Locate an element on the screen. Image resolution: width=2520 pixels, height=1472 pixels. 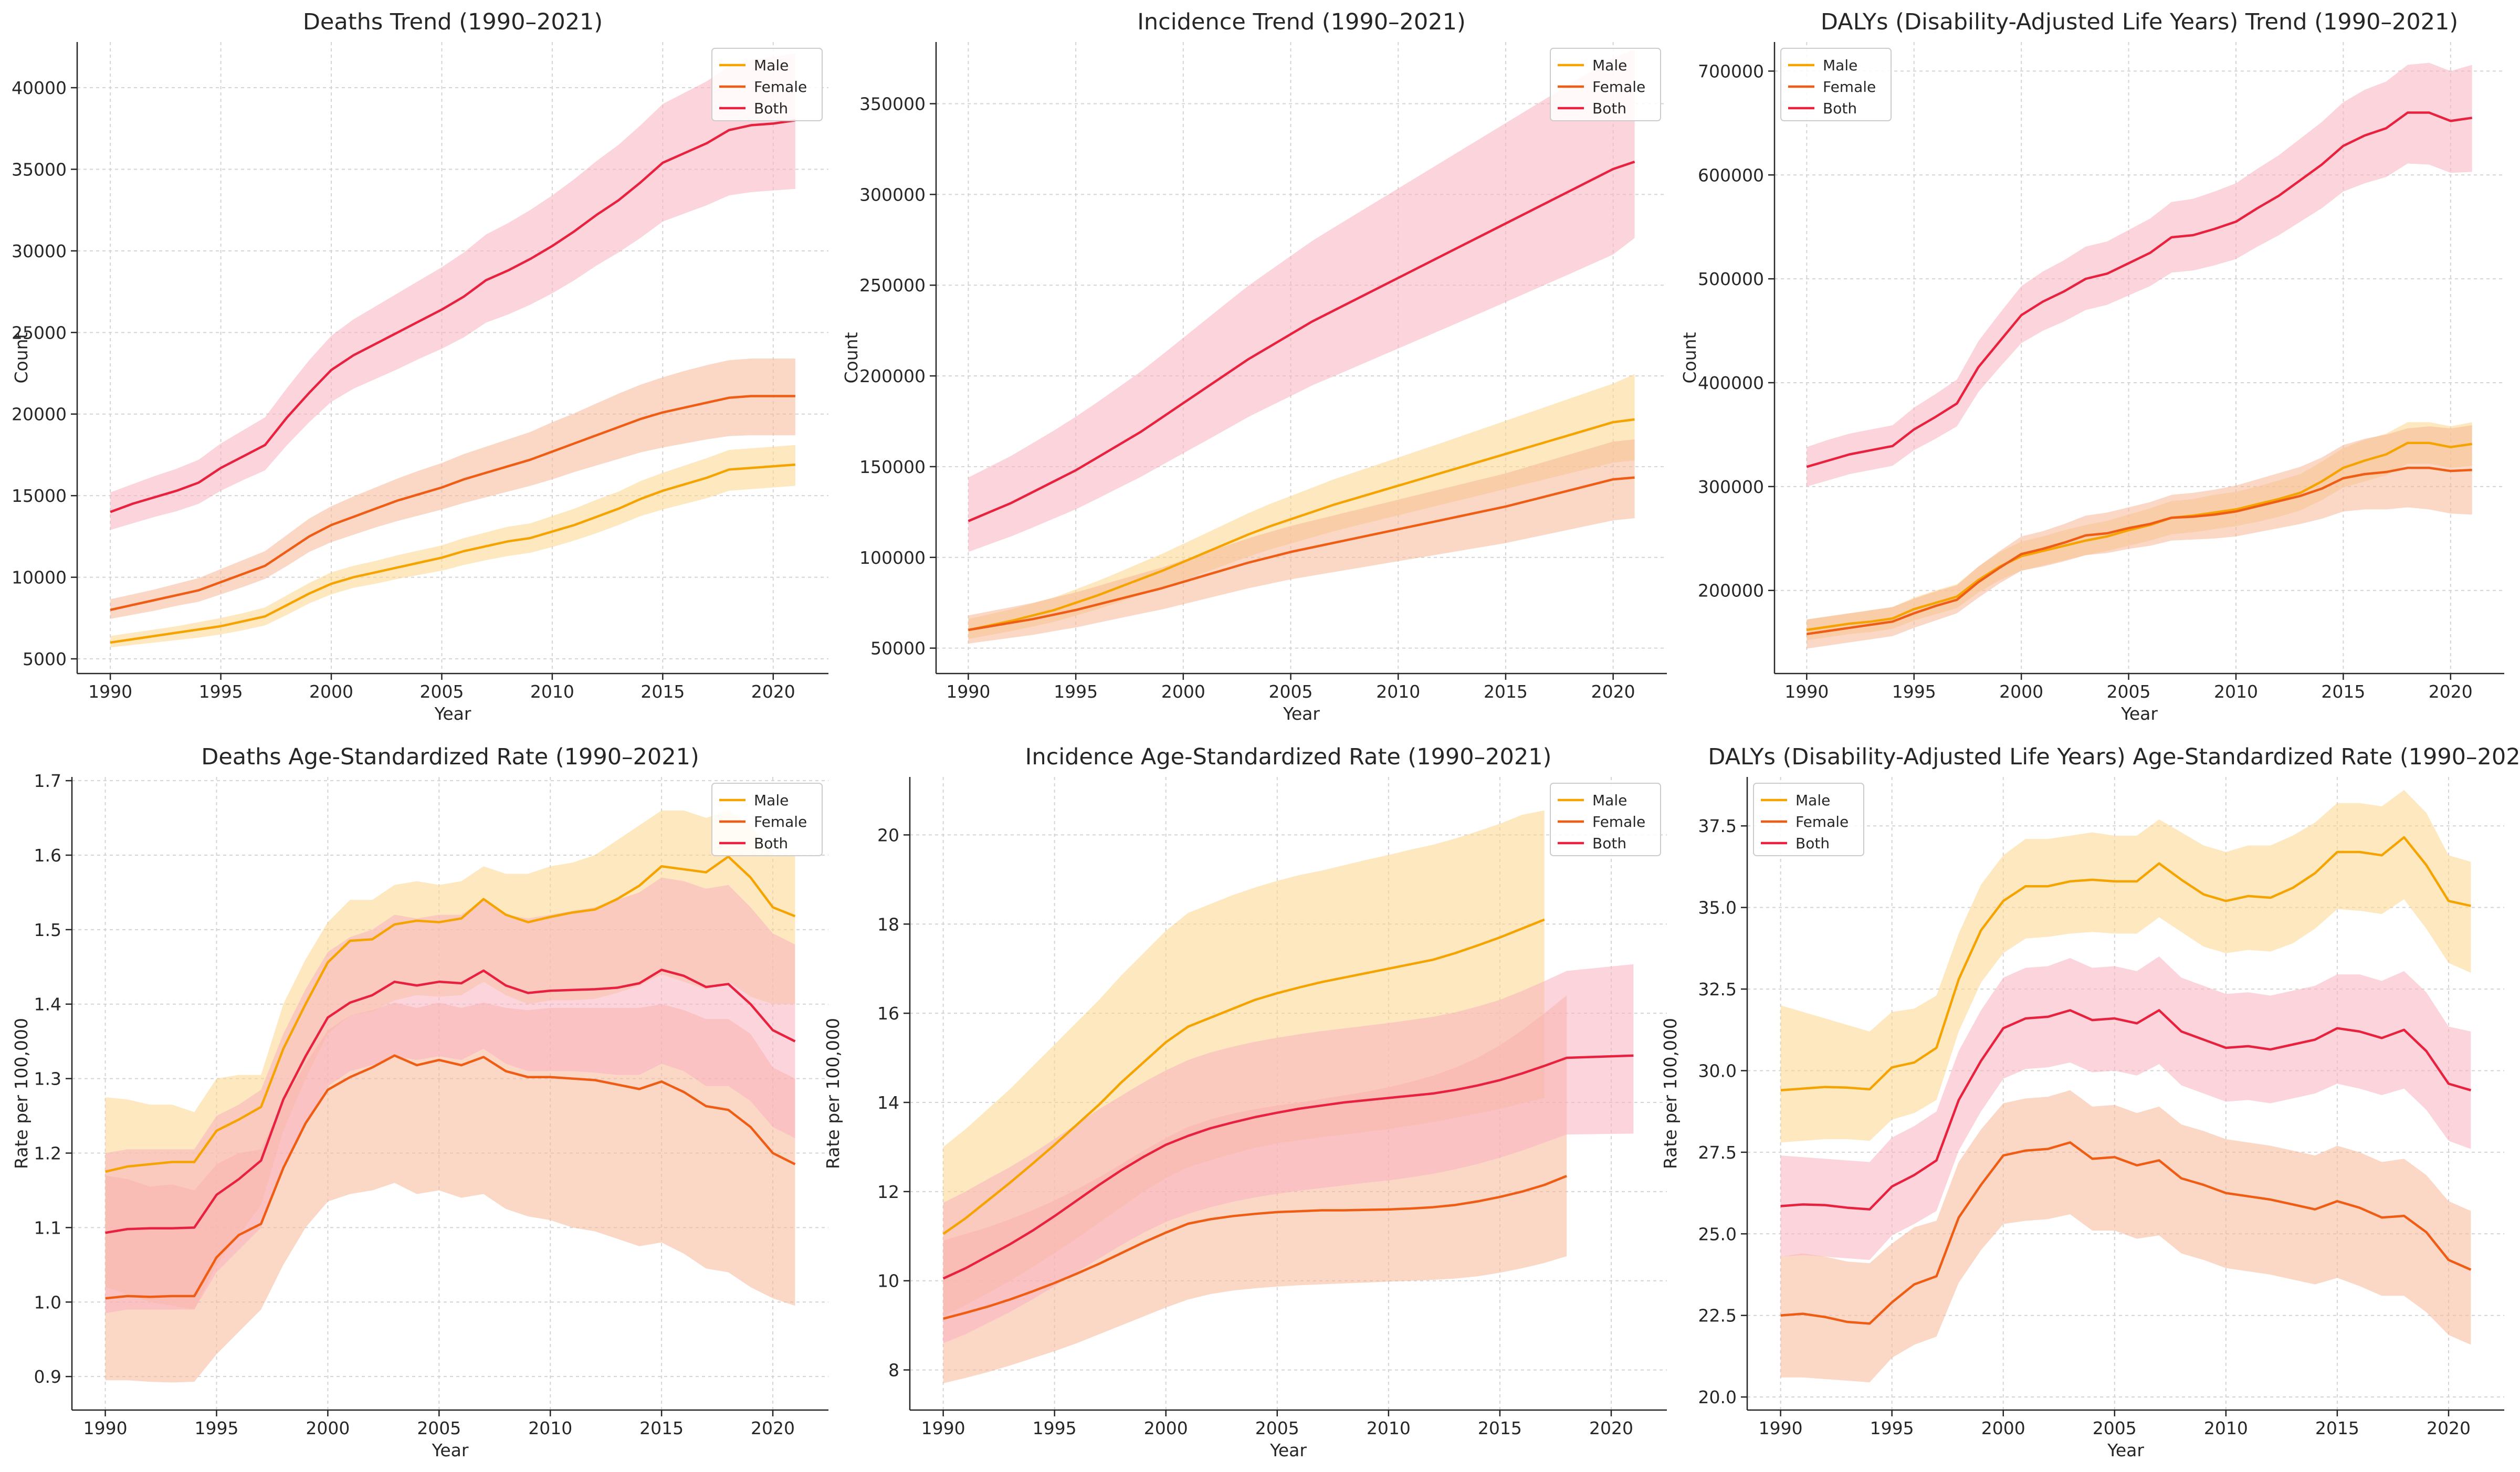
y-tick-label: 22.5 is located at coordinates (1717, 1316).